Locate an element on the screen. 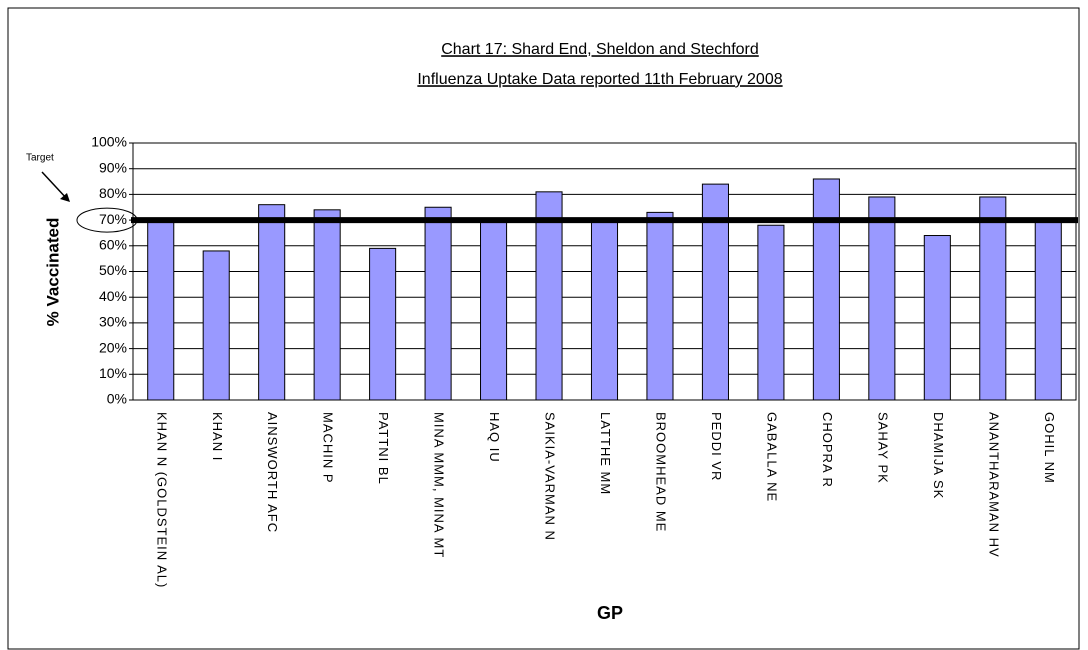  x-tick-label: DHAMIJA SK is located at coordinates (938, 455).